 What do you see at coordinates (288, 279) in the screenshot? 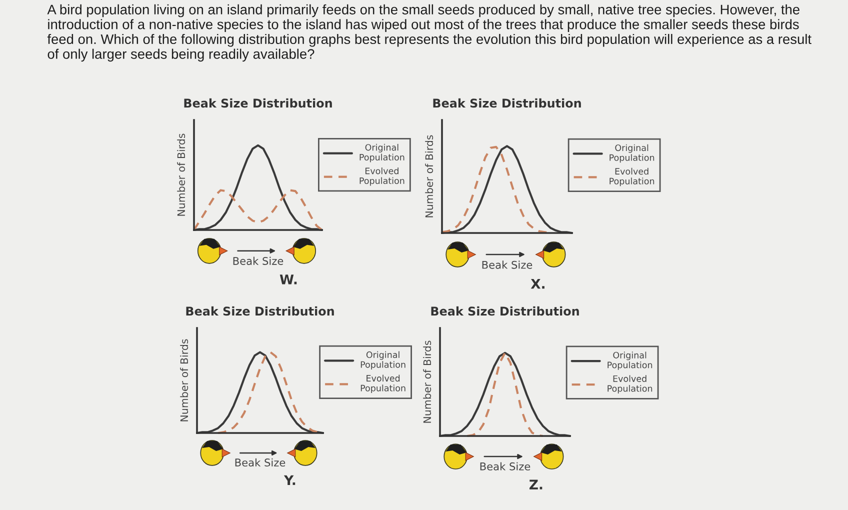
I see `text: W.` at bounding box center [288, 279].